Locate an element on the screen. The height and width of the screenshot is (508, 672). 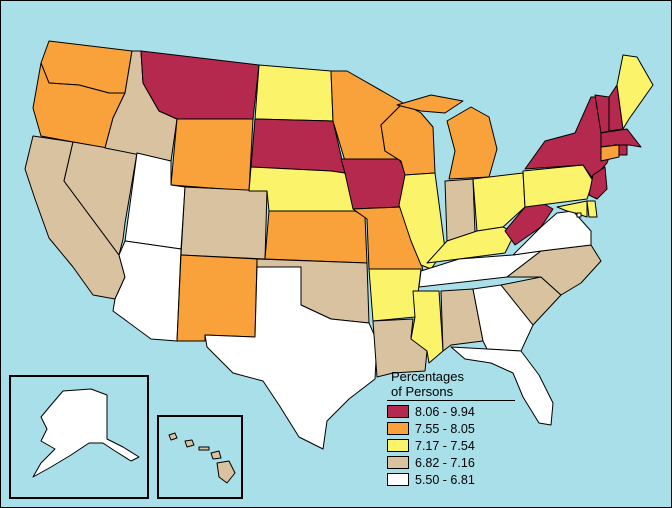
legend-label: 7.17 - 7.54 is located at coordinates (445, 445).